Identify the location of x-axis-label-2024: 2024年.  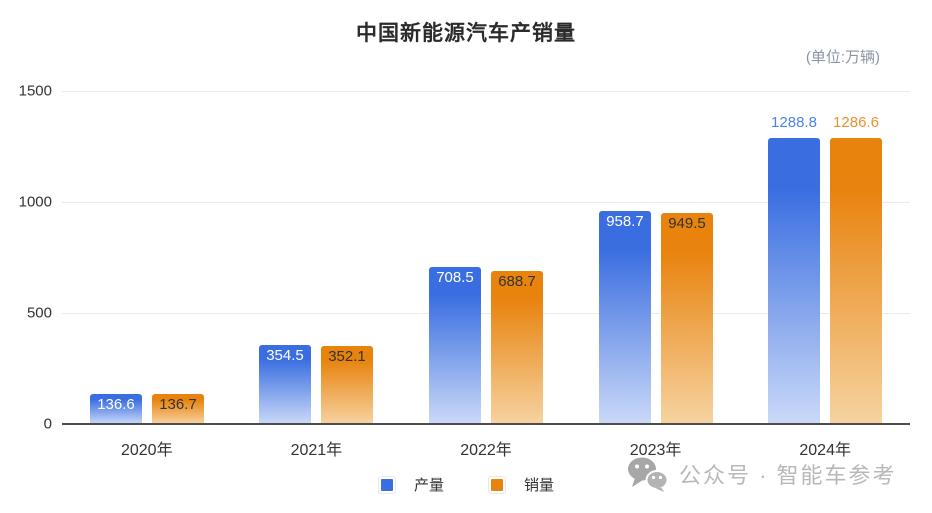
(825, 450).